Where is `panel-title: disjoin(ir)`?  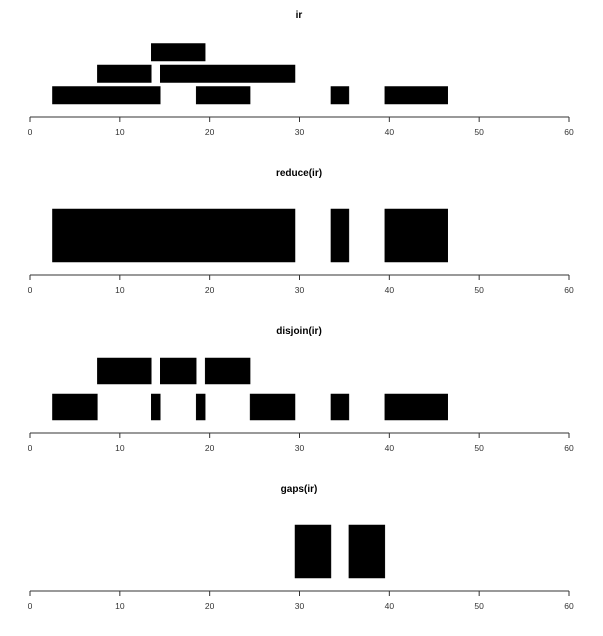
panel-title: disjoin(ir) is located at coordinates (299, 331).